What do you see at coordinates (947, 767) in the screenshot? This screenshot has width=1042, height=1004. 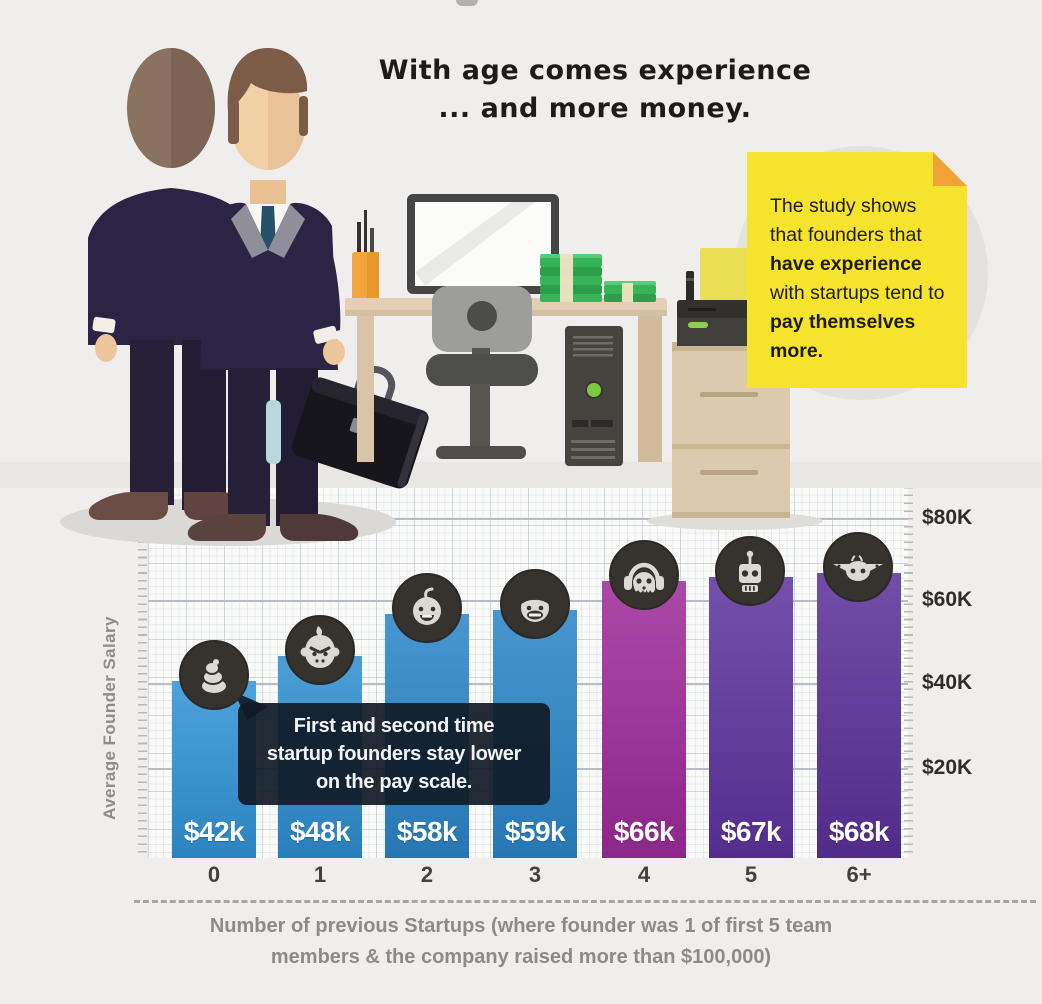 I see `ytick-20k: $20K` at bounding box center [947, 767].